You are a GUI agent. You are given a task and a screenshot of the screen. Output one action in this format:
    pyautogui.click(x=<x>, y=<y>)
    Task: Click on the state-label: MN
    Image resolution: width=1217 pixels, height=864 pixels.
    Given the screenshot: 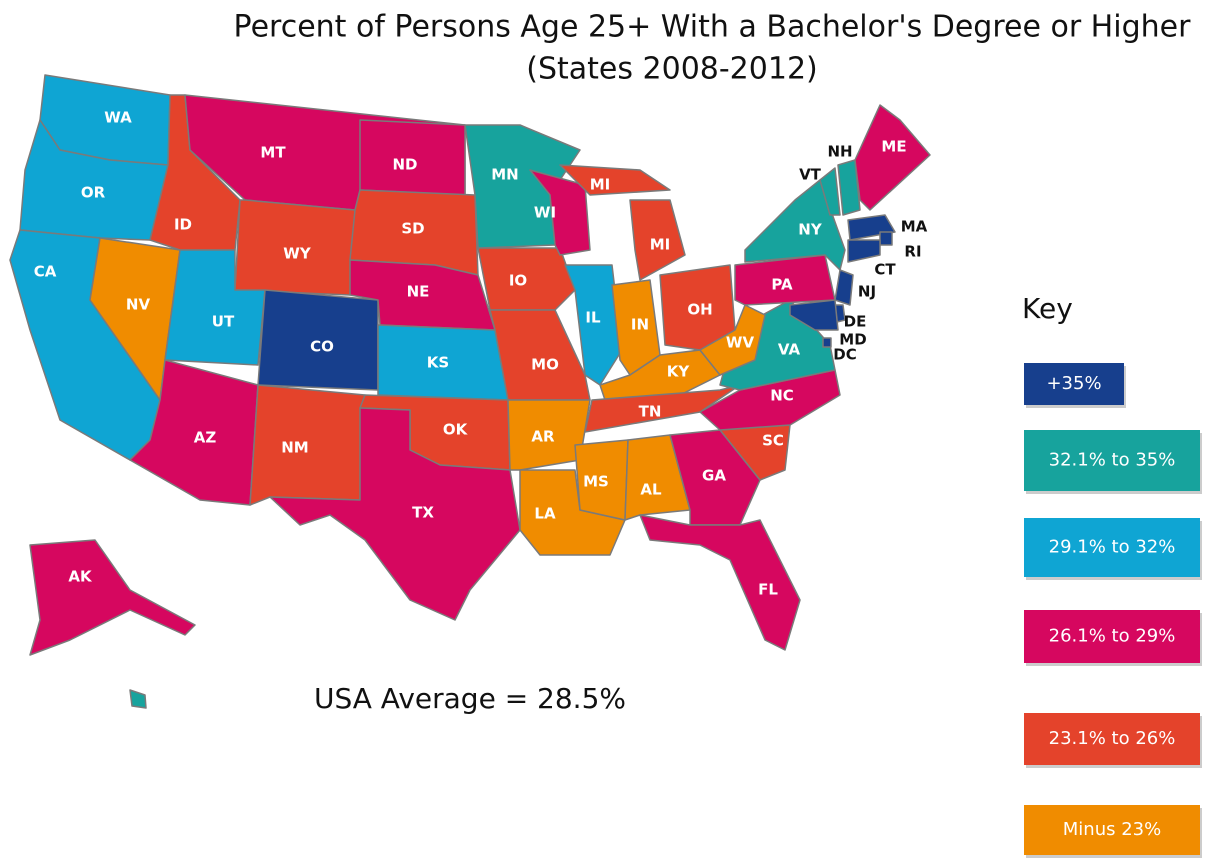 What is the action you would take?
    pyautogui.click(x=504, y=175)
    